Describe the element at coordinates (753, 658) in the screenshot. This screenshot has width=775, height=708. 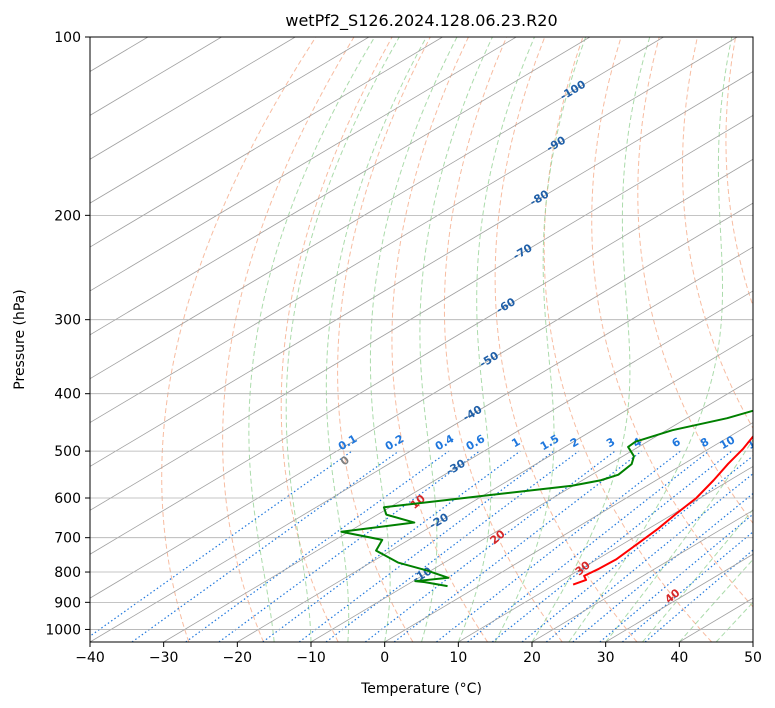
I see `x-tick-label: 50` at that location.